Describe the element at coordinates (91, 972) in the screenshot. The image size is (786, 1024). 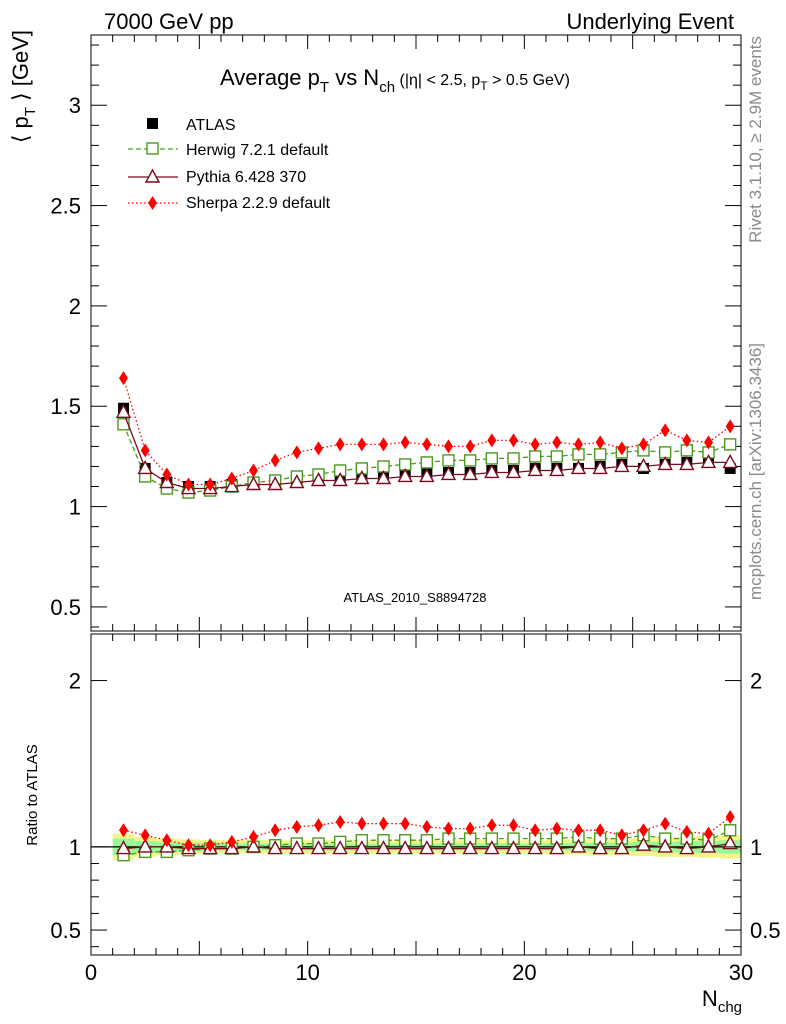
I see `x-tick-label: 0` at that location.